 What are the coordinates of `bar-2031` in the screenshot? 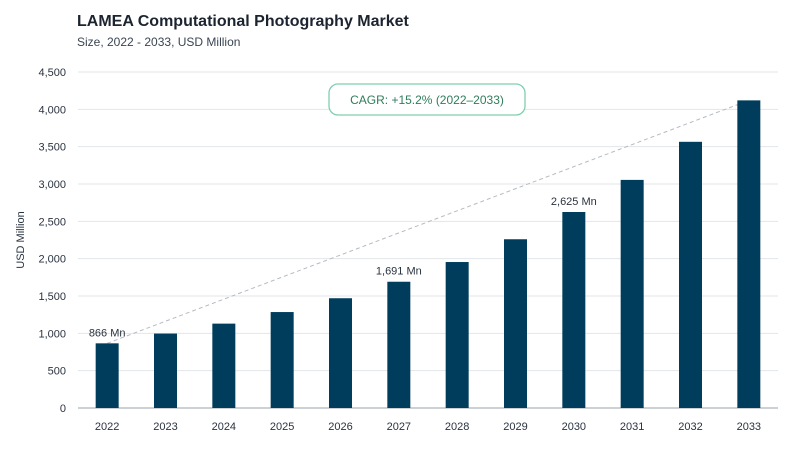 It's located at (632, 293).